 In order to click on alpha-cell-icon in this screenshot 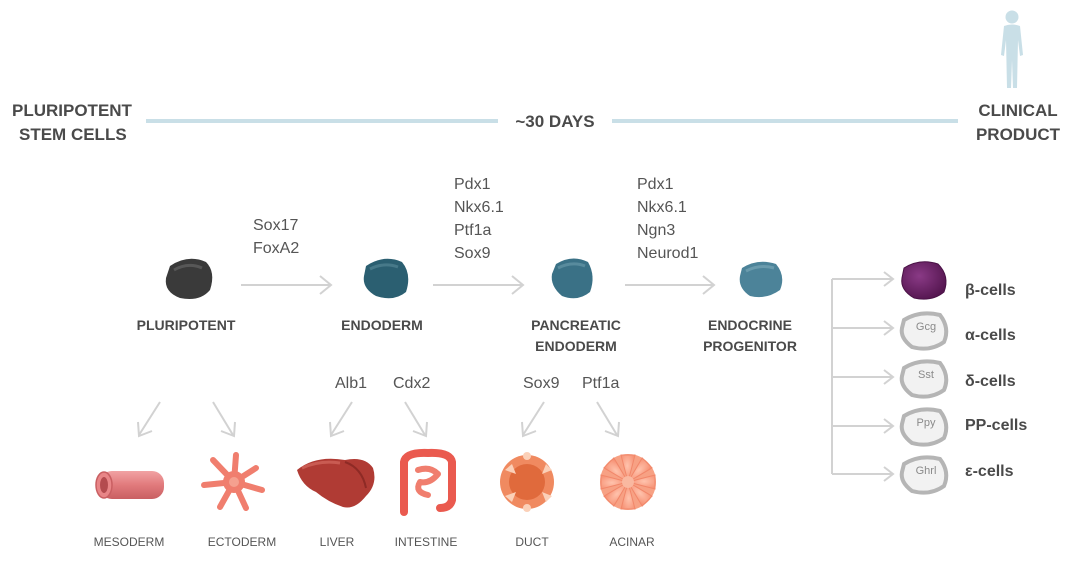, I will do `click(924, 331)`.